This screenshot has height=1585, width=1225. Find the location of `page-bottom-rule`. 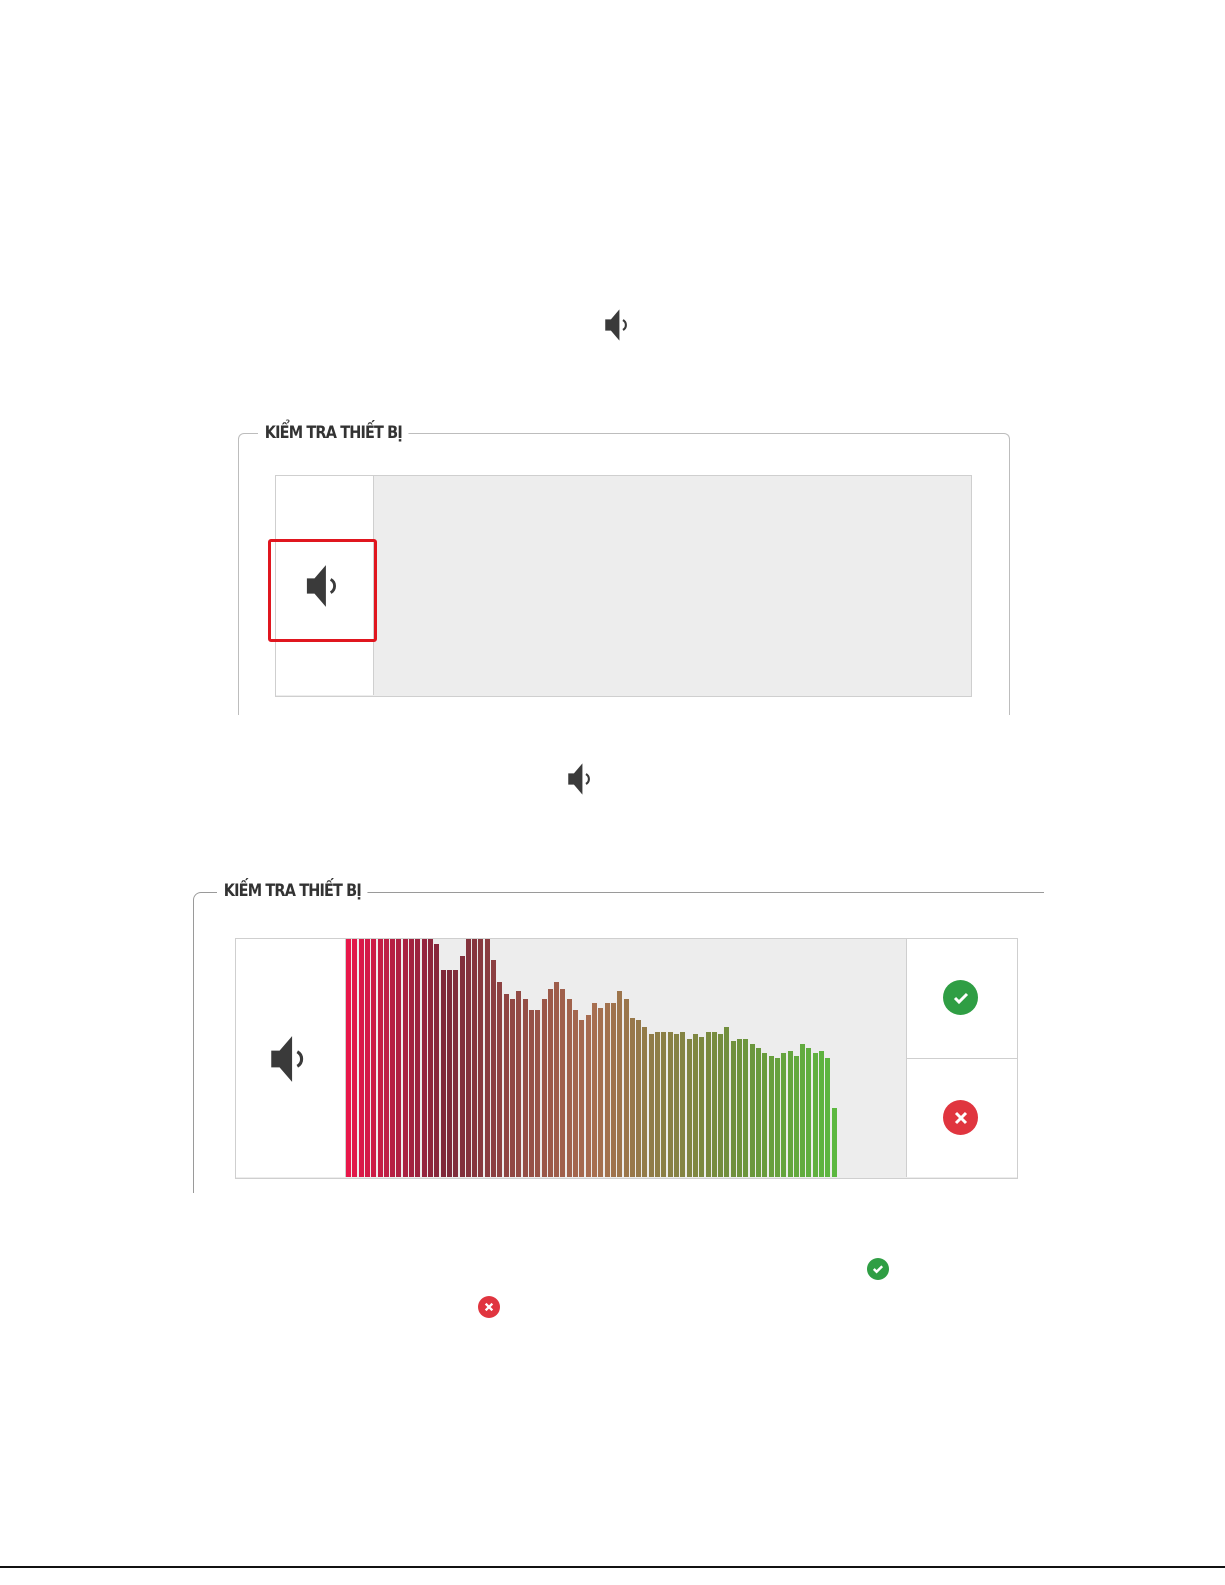

page-bottom-rule is located at coordinates (612, 1567).